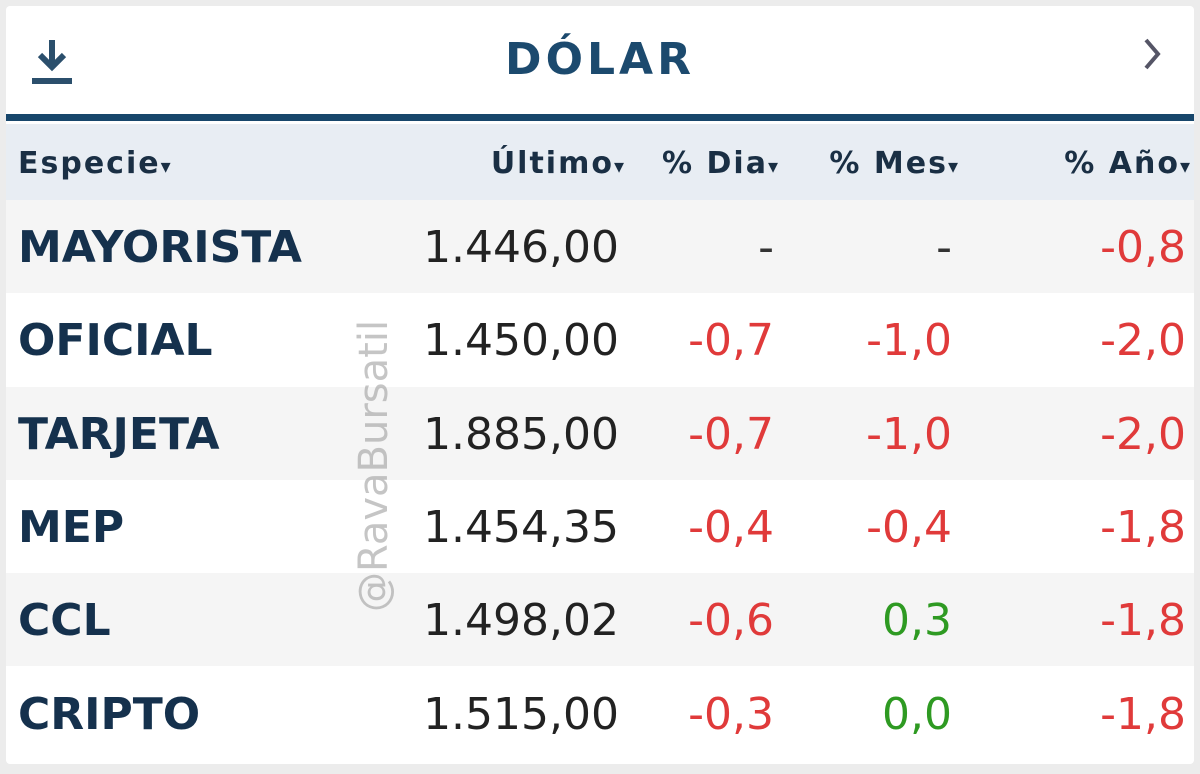 This screenshot has height=774, width=1200. What do you see at coordinates (521, 621) in the screenshot?
I see `last-price: 1.498,02` at bounding box center [521, 621].